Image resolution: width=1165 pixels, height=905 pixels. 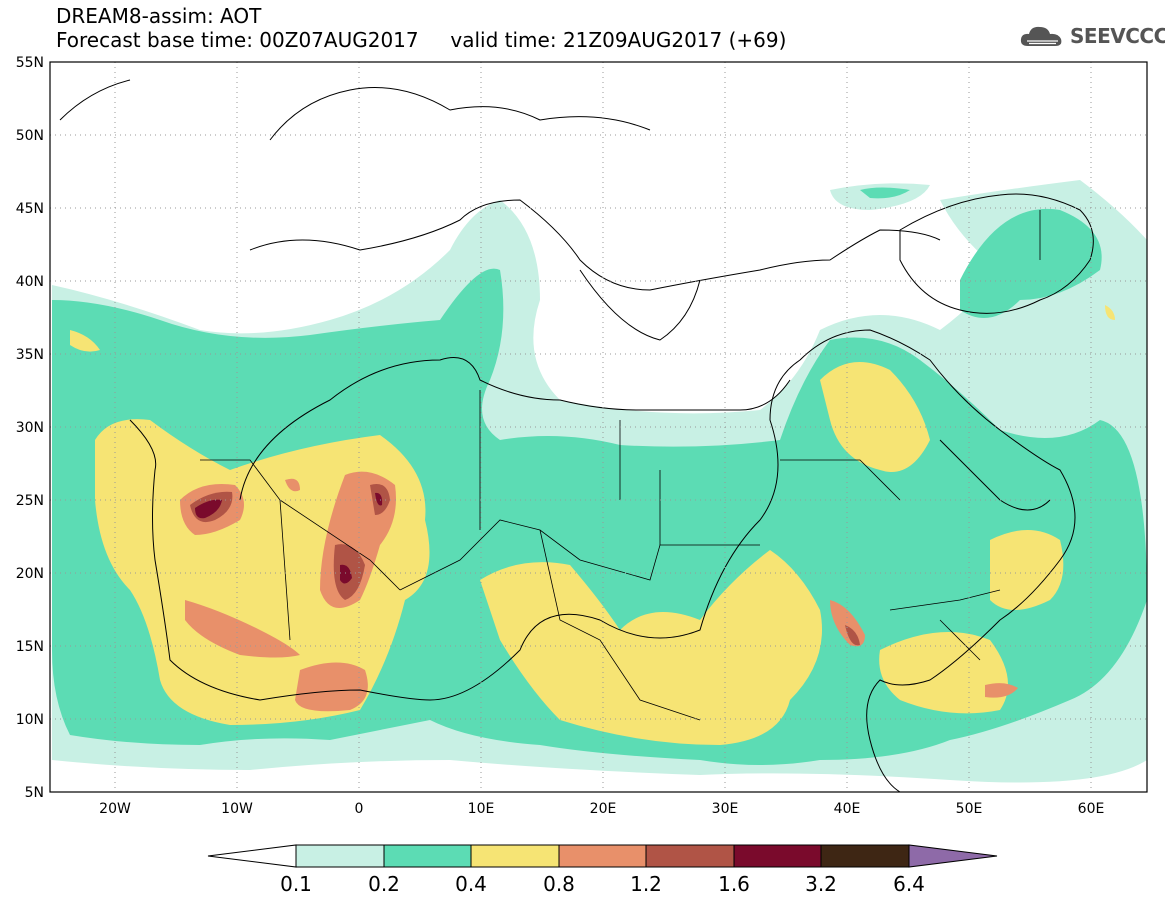 What do you see at coordinates (725, 809) in the screenshot?
I see `lon-tick-label: 30E` at bounding box center [725, 809].